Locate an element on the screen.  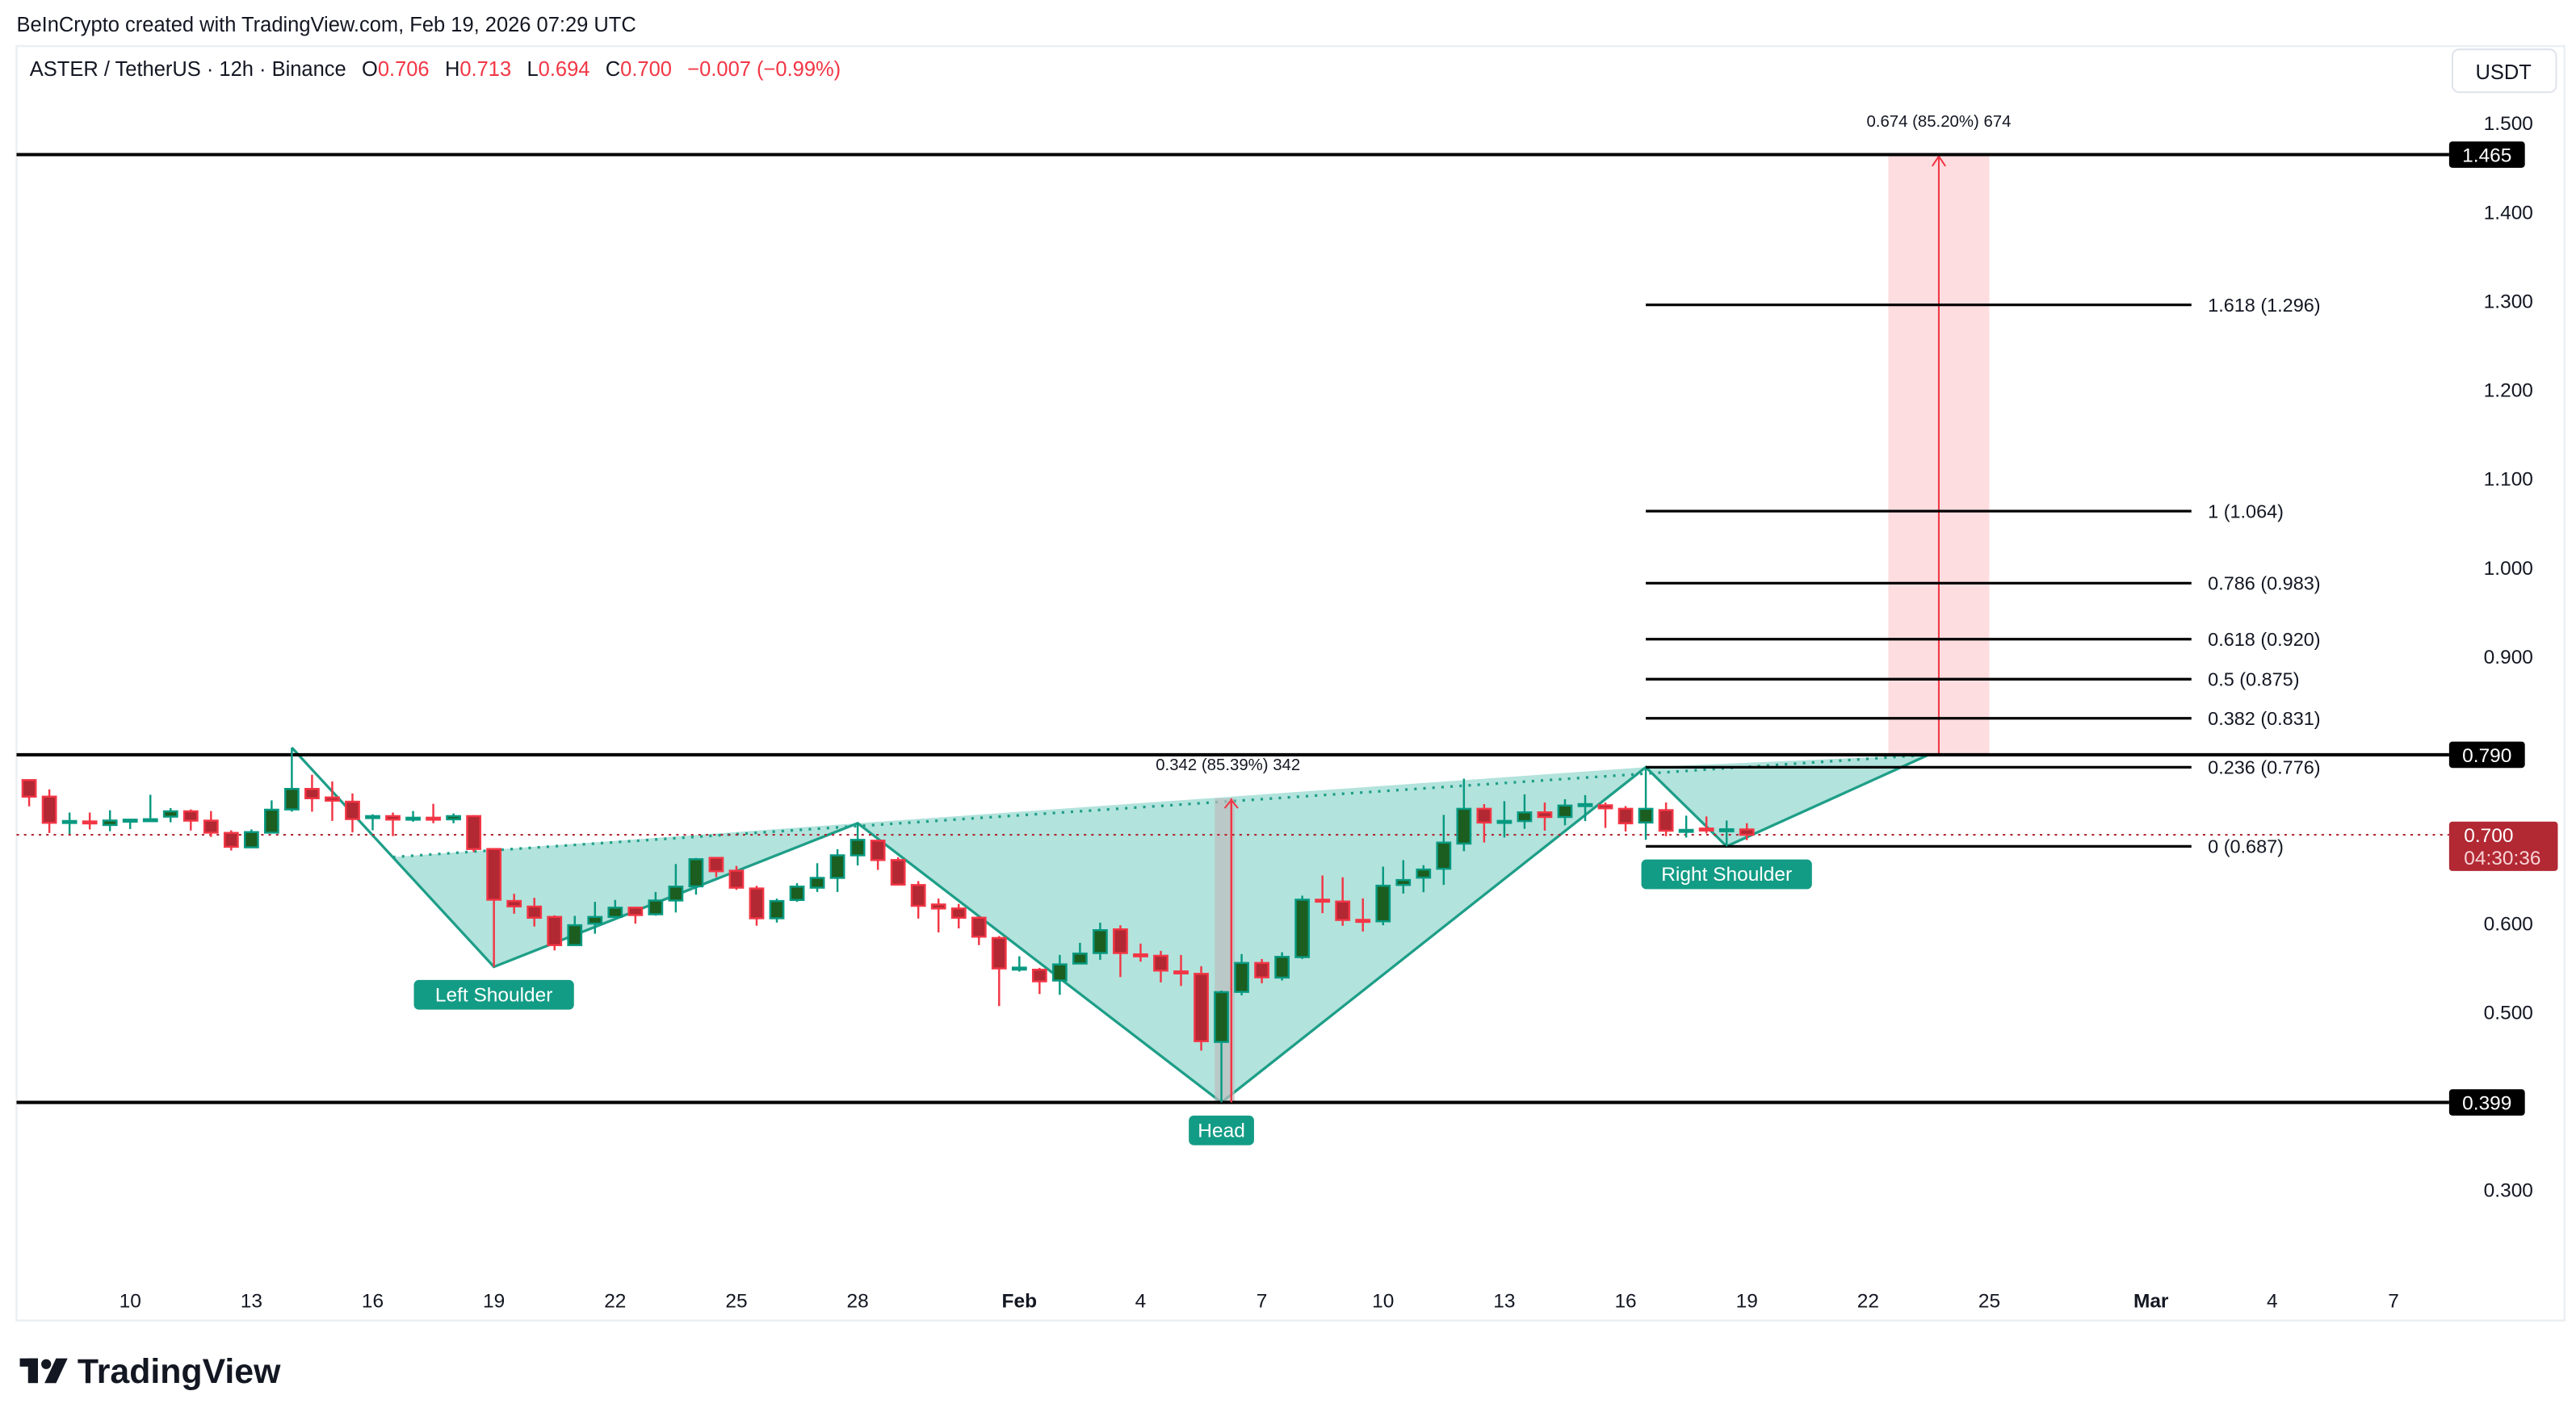
symbol-label: ASTER / TetherUS · 12h · Binance is located at coordinates (188, 69).